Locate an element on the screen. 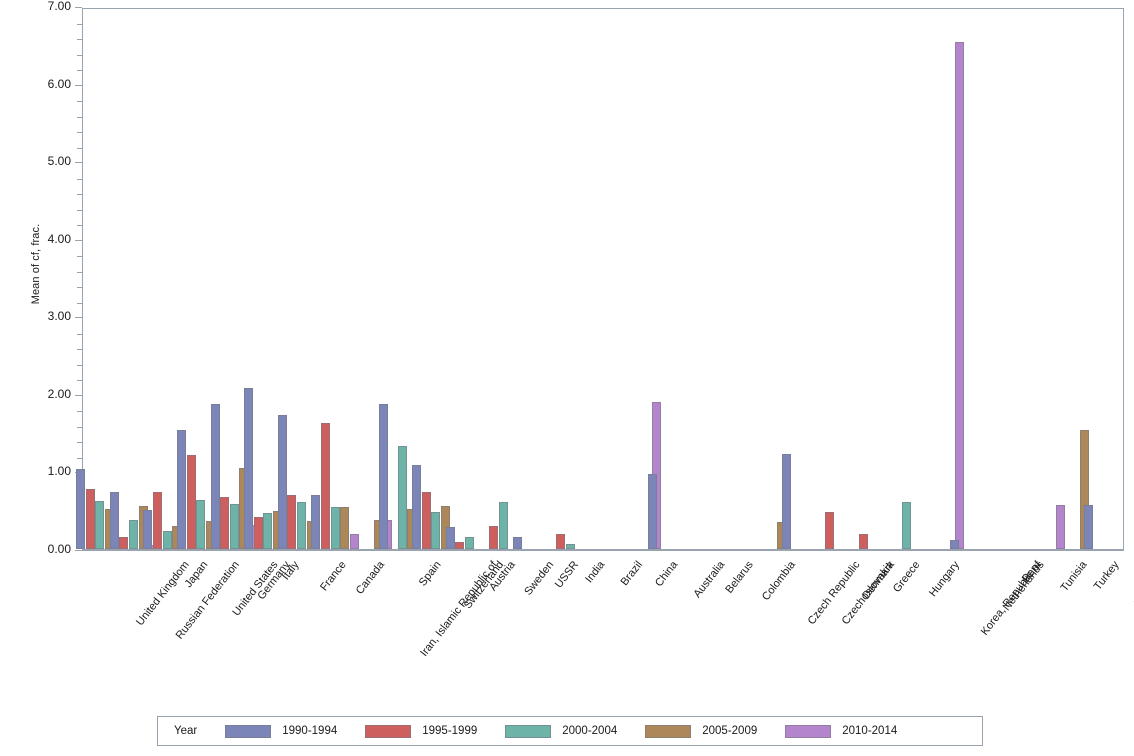 This screenshot has height=756, width=1134. y-tick-label: 0.00 is located at coordinates (59, 549).